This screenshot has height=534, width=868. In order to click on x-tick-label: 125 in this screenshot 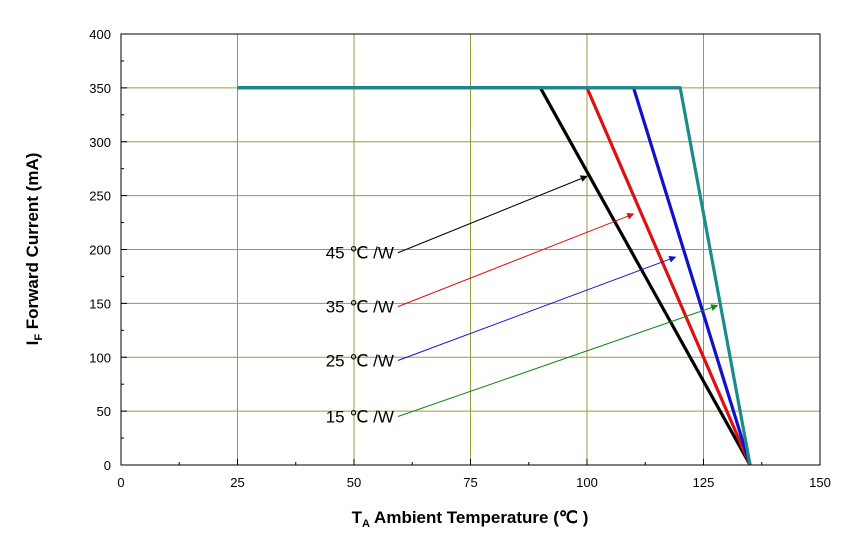, I will do `click(704, 482)`.